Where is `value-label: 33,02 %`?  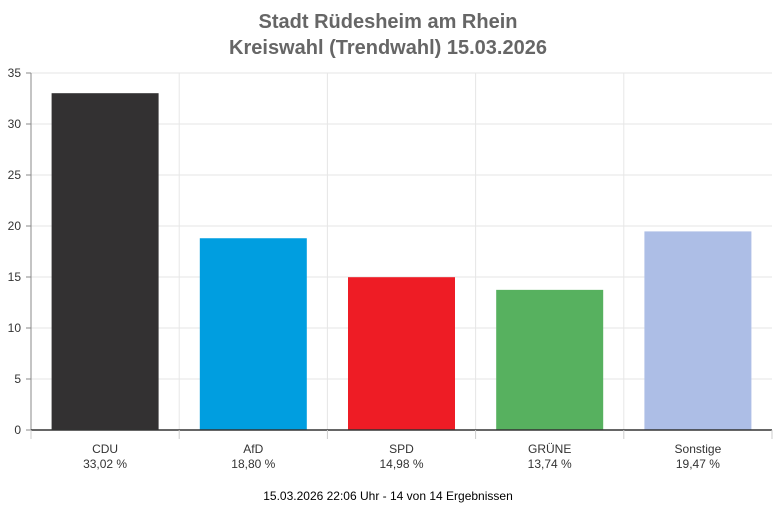
value-label: 33,02 % is located at coordinates (105, 464).